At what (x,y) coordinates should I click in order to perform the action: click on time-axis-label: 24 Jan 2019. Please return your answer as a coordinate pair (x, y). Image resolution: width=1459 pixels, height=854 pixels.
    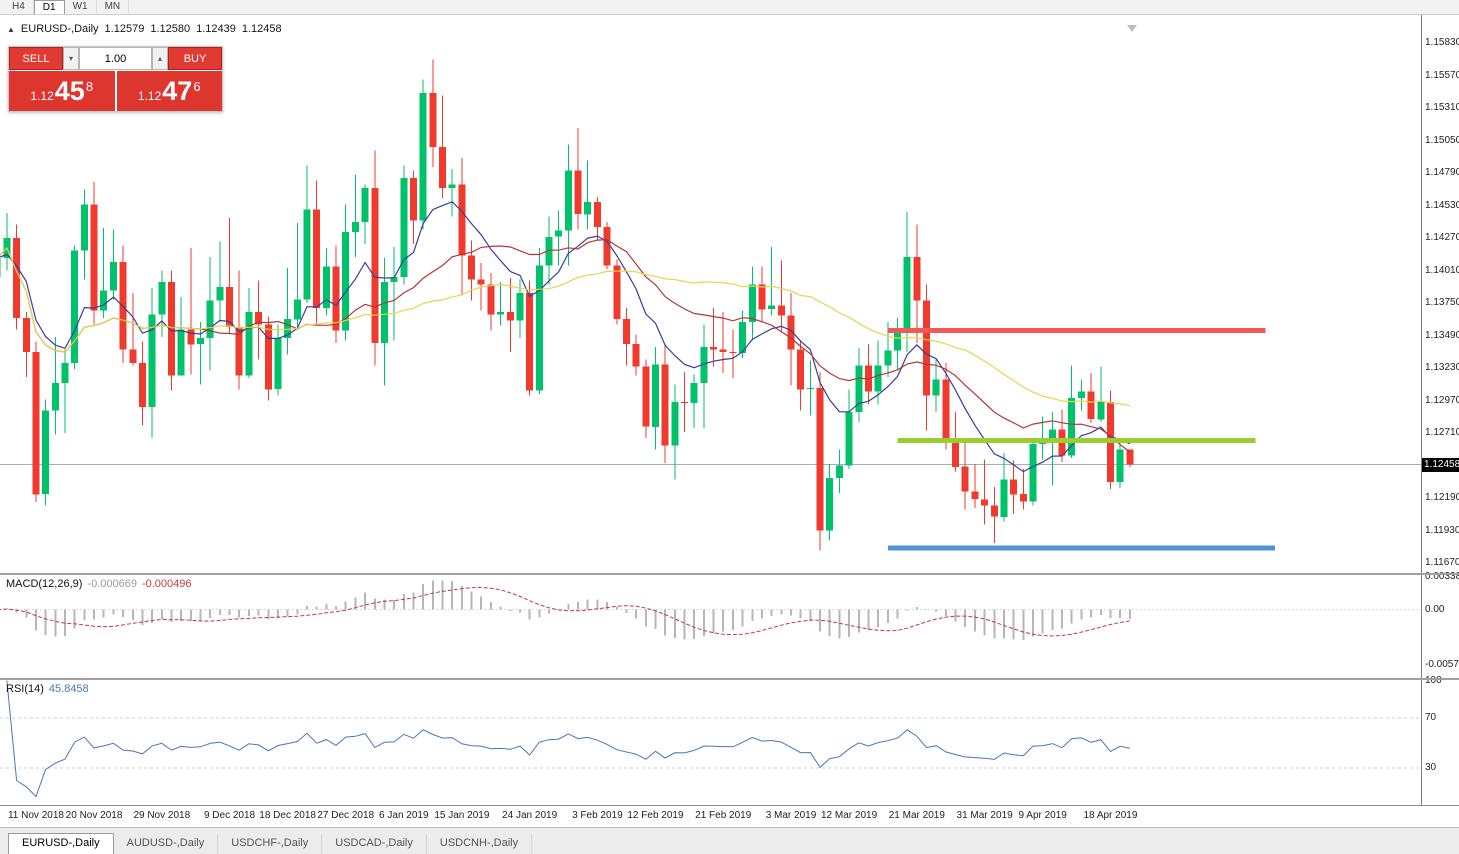
    Looking at the image, I should click on (530, 815).